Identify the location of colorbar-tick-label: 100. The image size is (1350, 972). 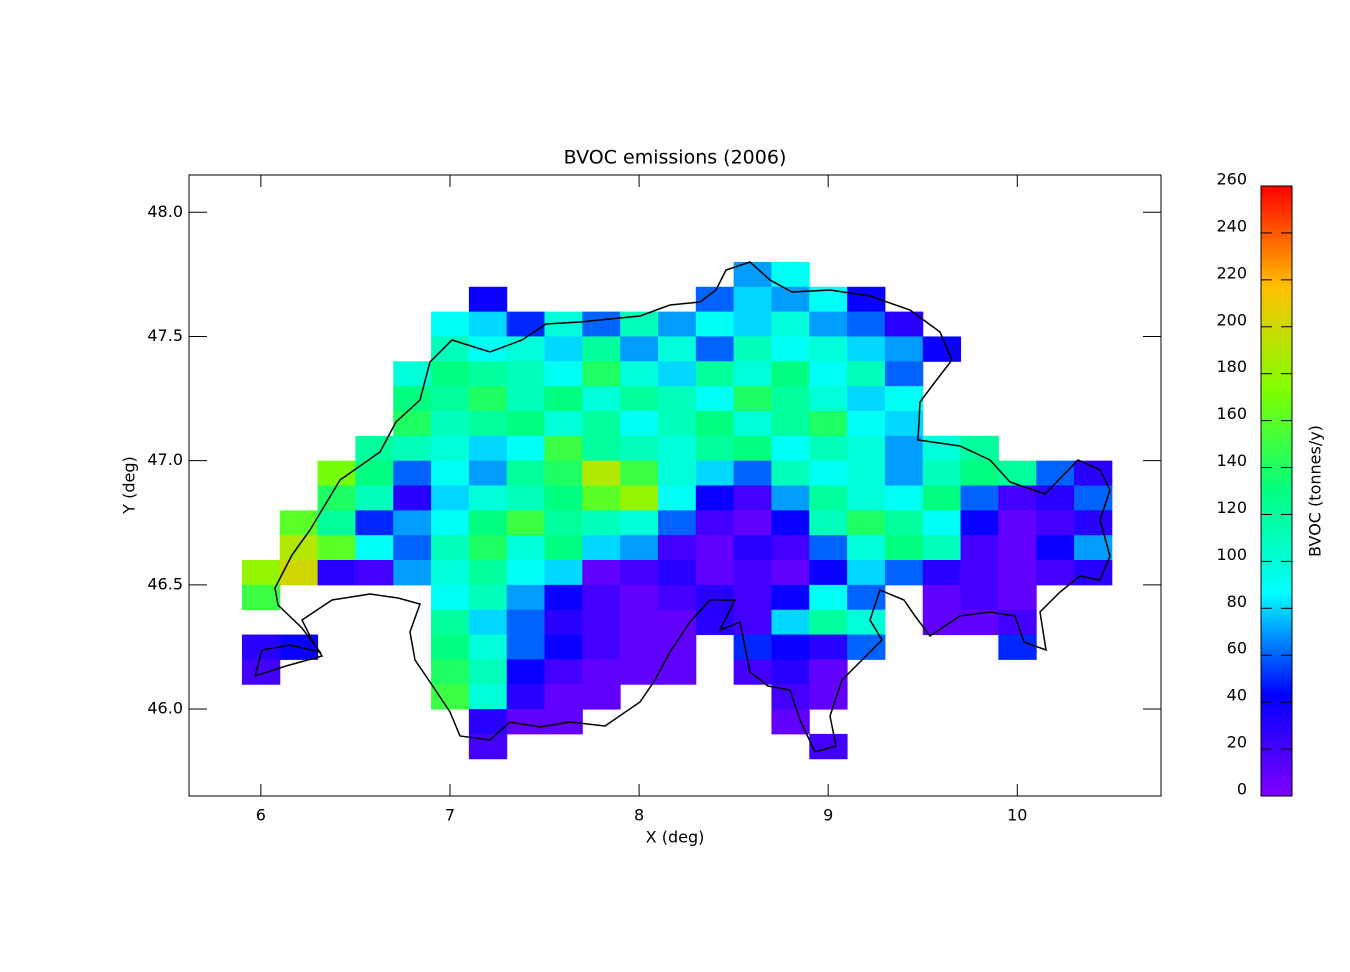
(1231, 554).